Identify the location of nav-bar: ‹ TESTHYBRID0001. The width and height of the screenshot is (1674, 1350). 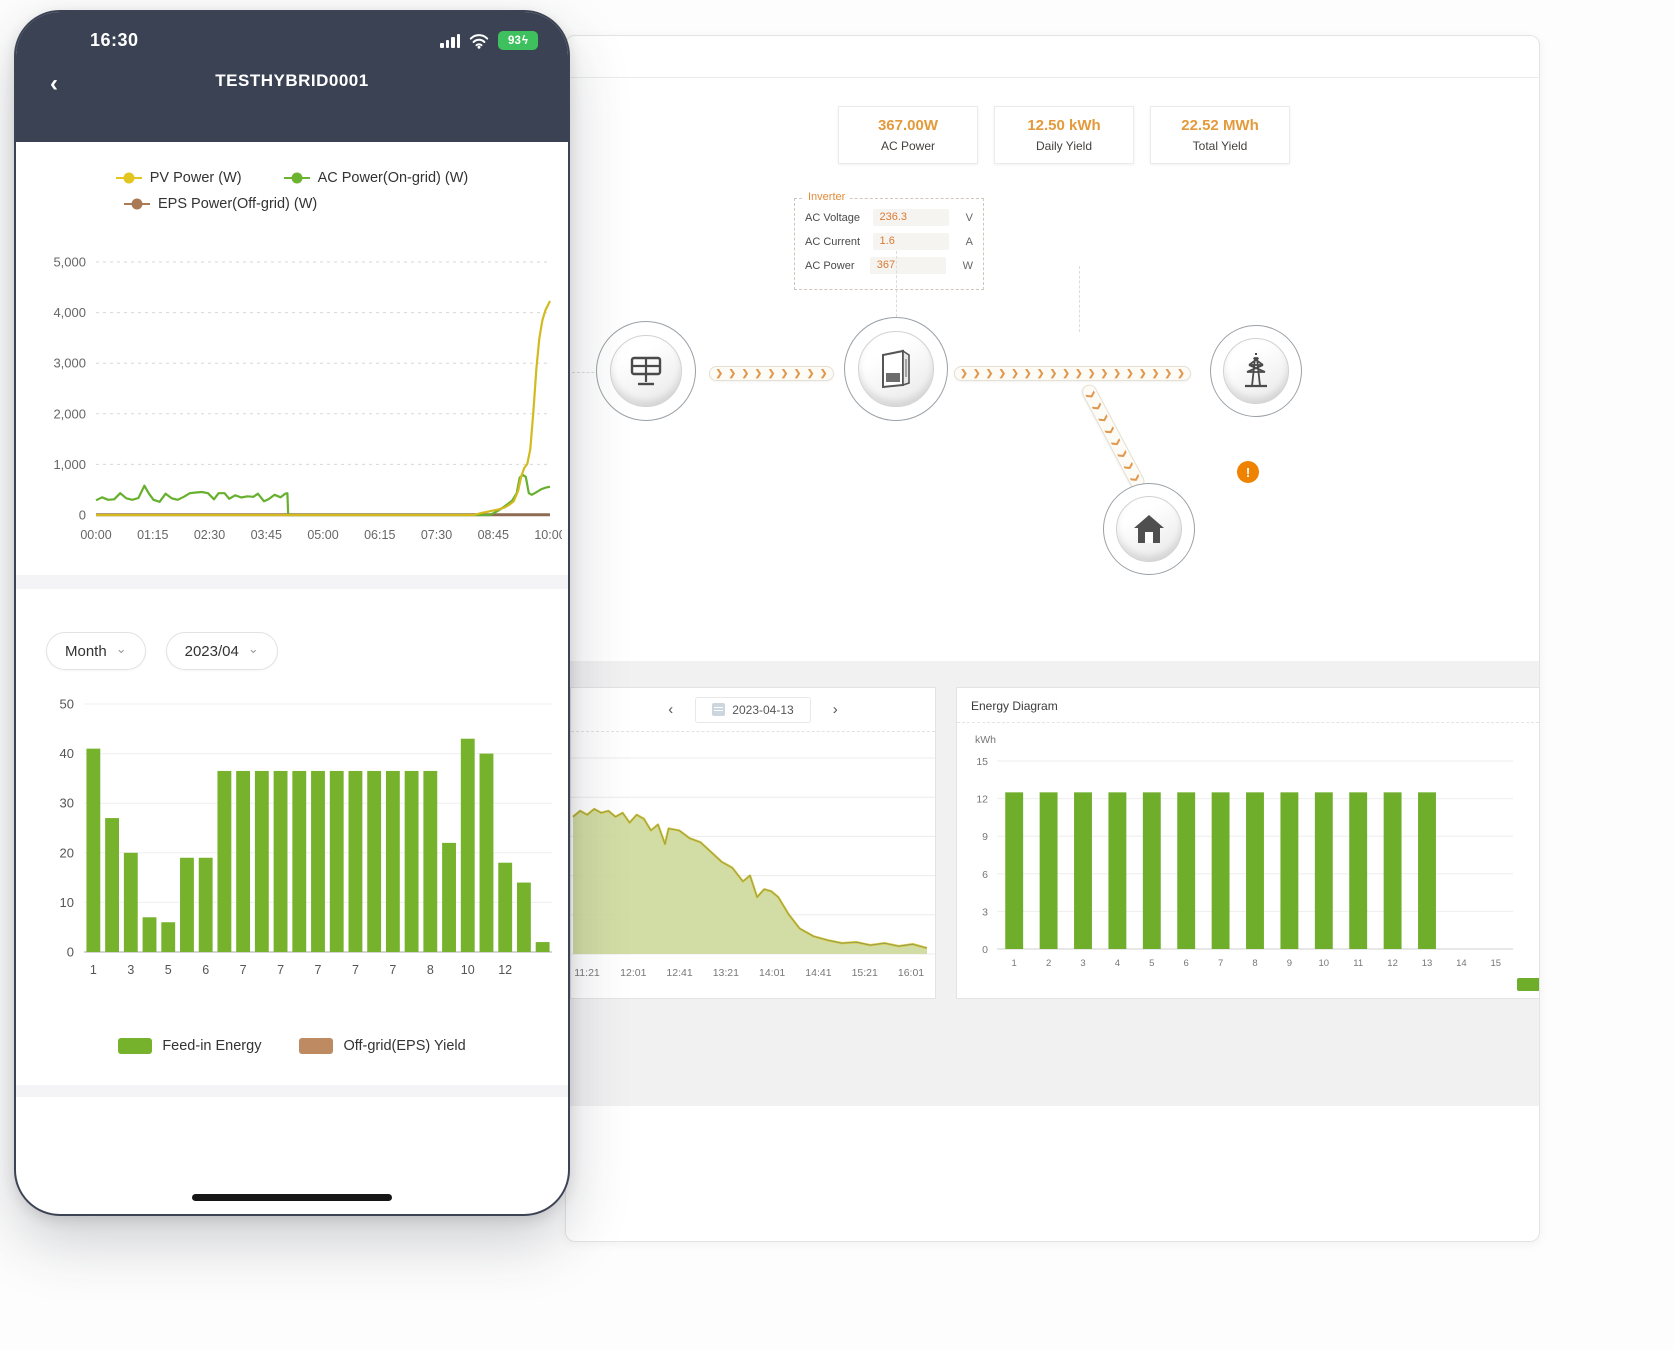
(292, 86).